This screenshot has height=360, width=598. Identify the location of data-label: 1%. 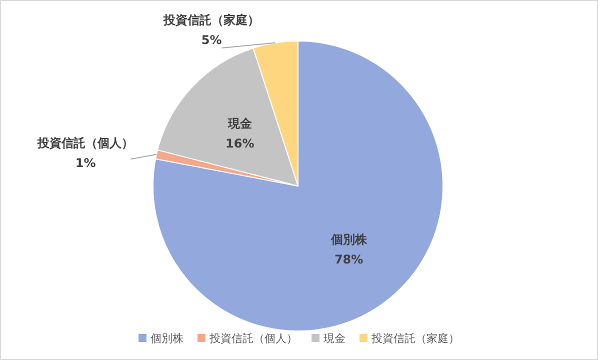
(85, 163).